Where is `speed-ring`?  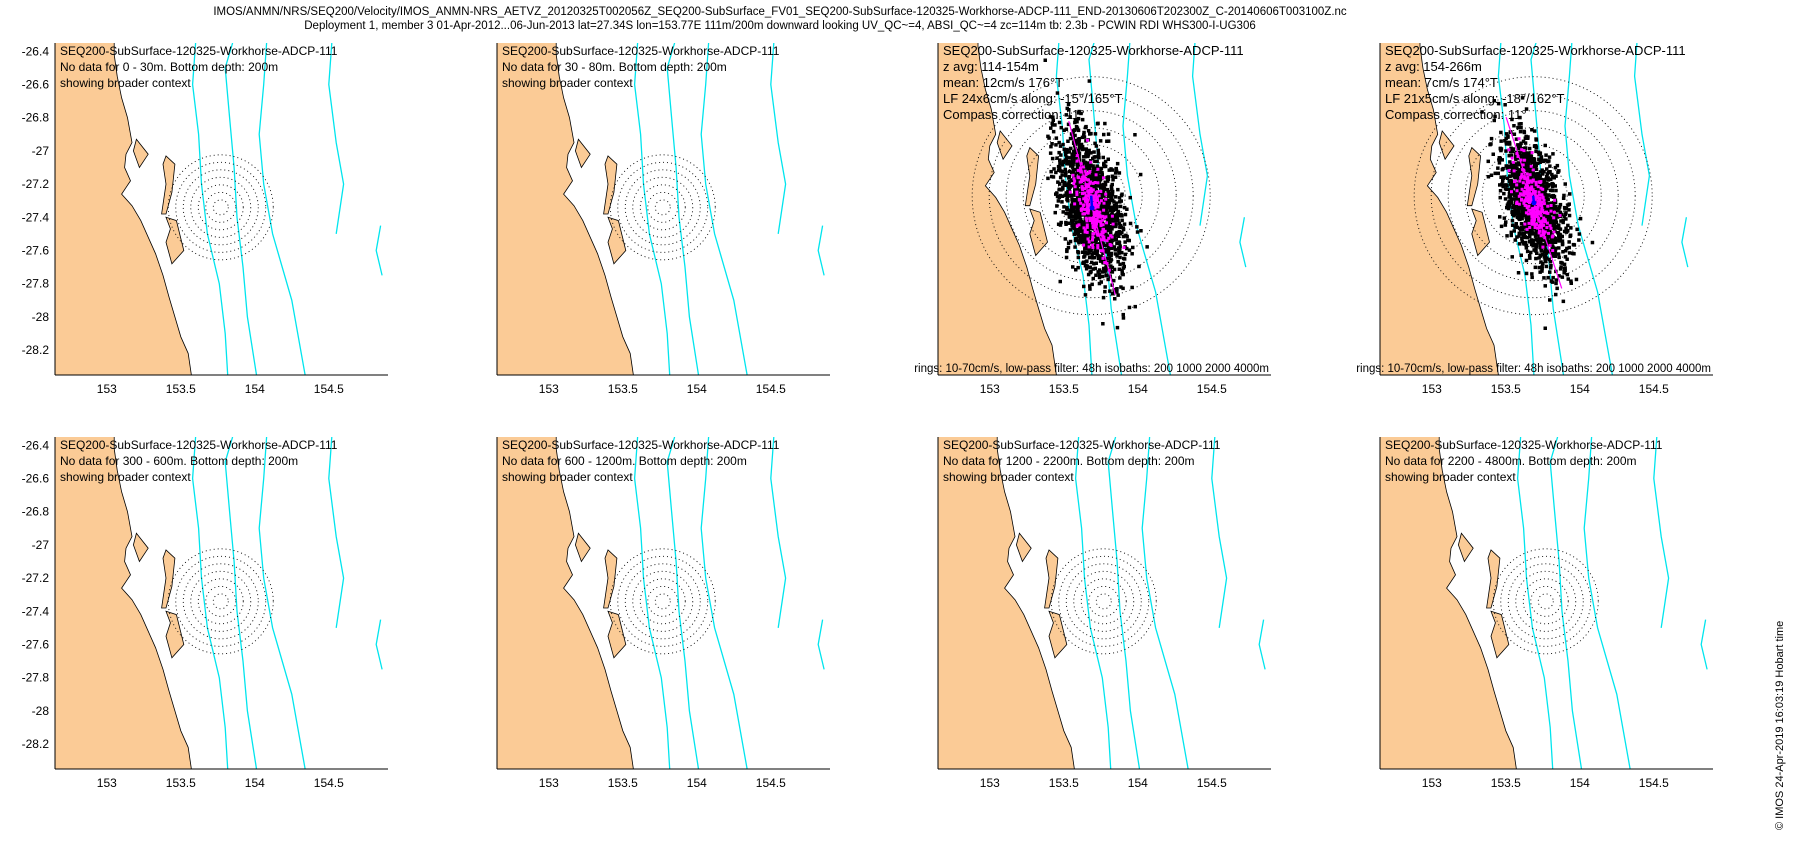
speed-ring is located at coordinates (662, 207).